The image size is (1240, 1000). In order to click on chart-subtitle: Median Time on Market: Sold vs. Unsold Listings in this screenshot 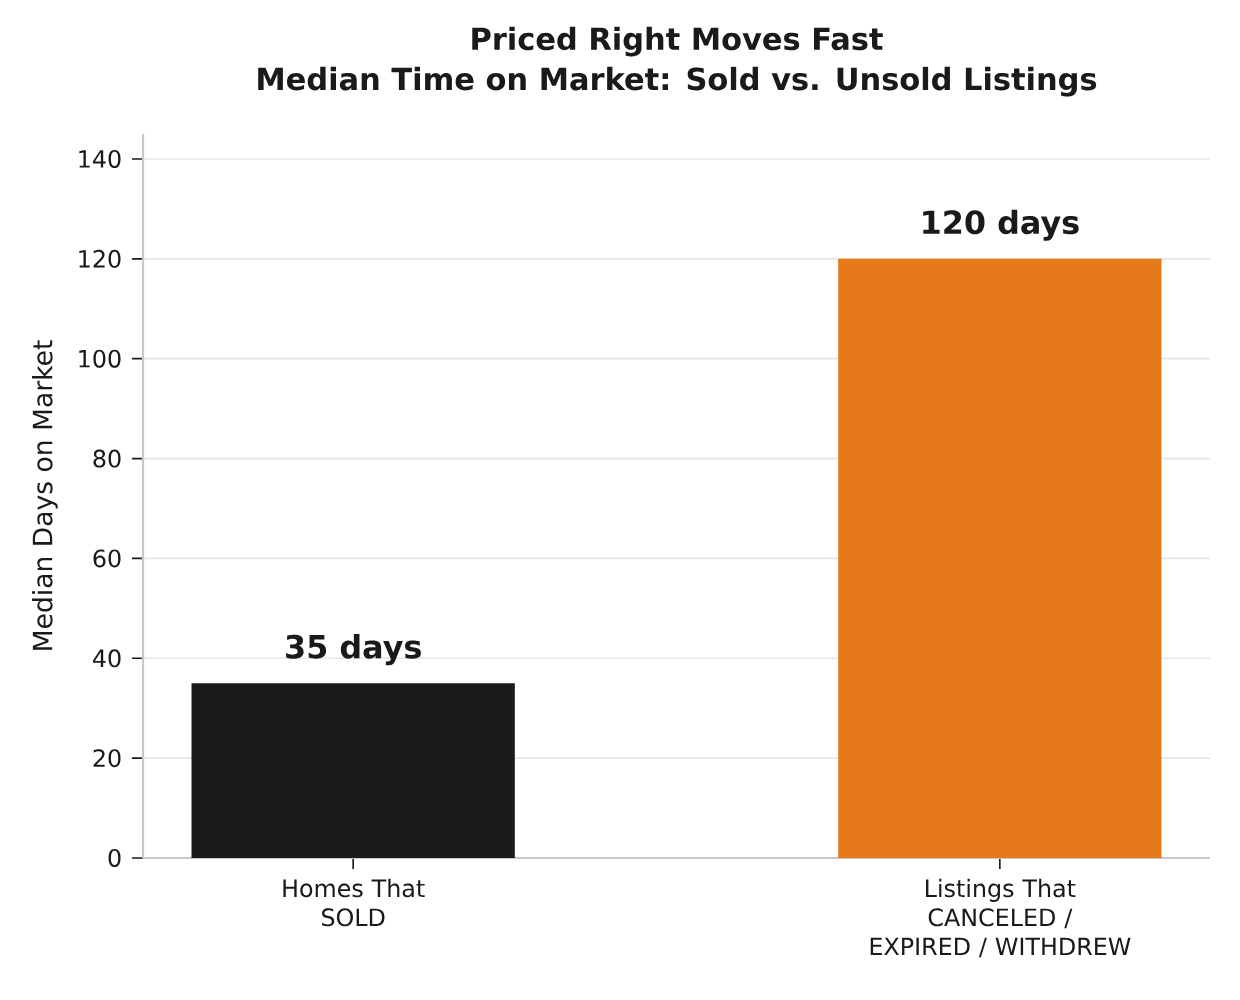, I will do `click(677, 81)`.